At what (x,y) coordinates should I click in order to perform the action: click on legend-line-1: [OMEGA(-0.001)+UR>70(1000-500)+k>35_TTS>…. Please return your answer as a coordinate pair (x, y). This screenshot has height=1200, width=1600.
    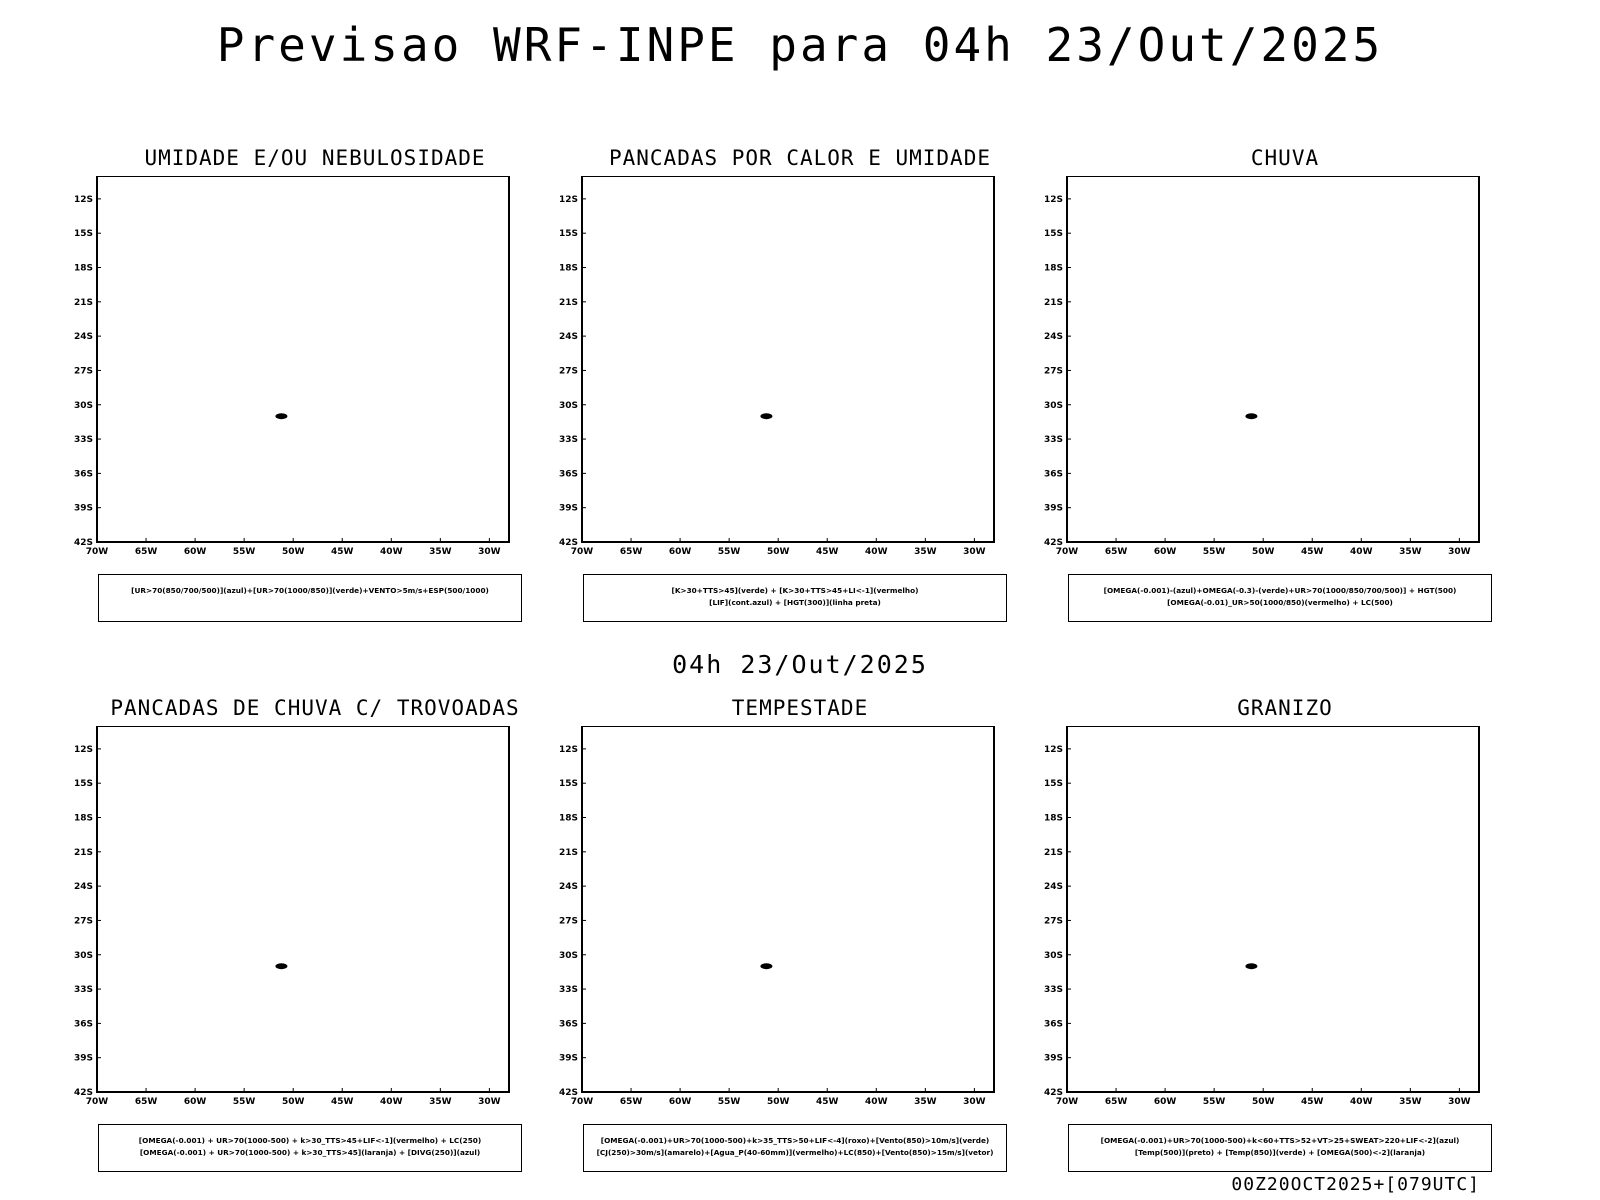
    Looking at the image, I should click on (795, 1140).